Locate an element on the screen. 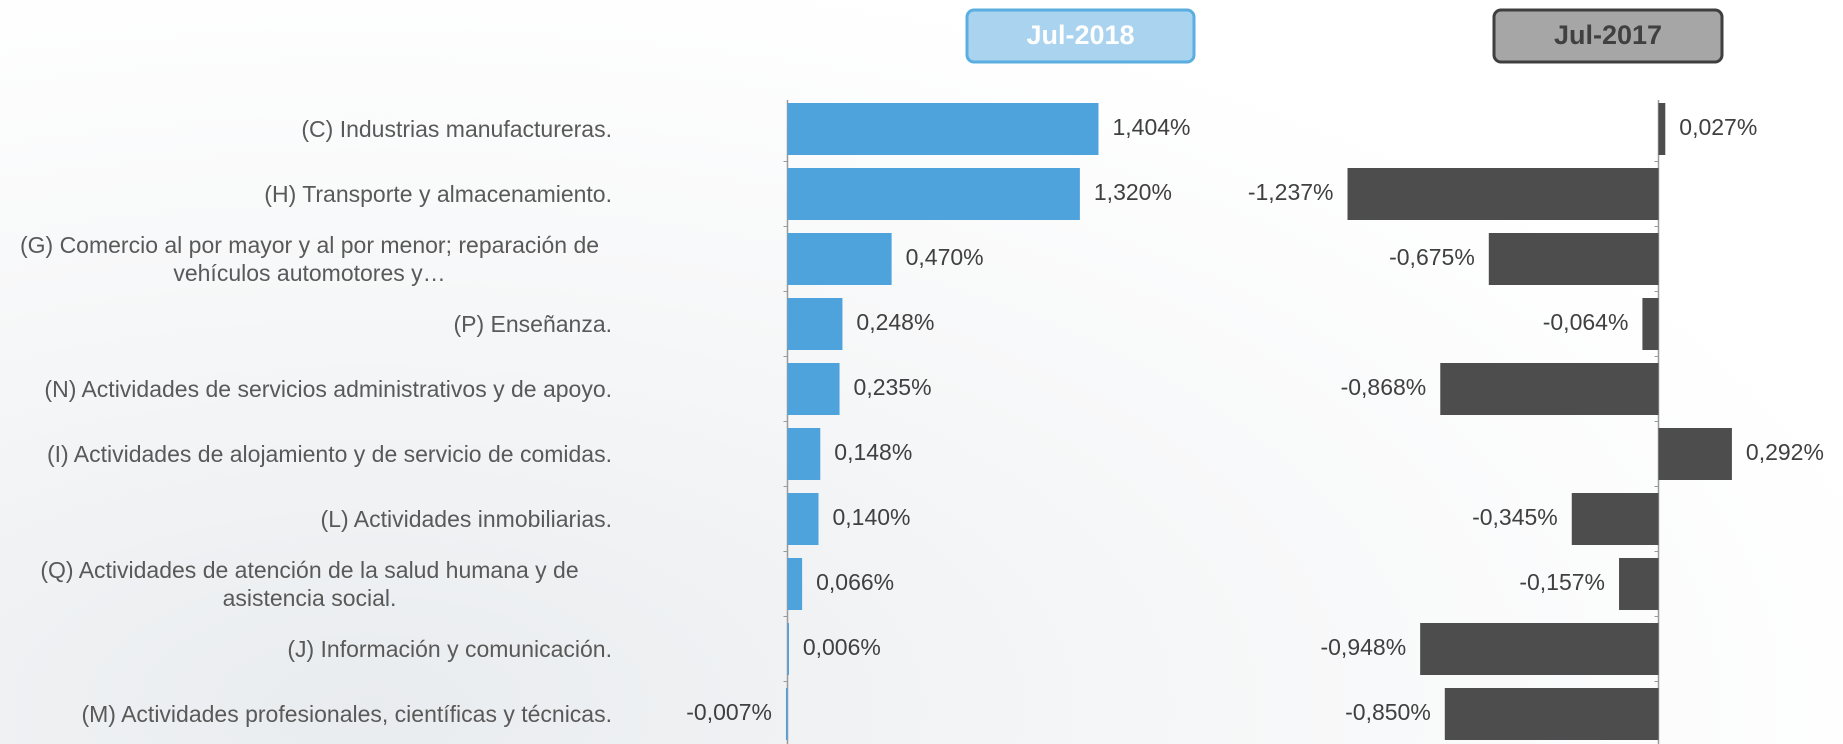 This screenshot has height=744, width=1843. category-label: (P) Enseñanza. is located at coordinates (532, 324).